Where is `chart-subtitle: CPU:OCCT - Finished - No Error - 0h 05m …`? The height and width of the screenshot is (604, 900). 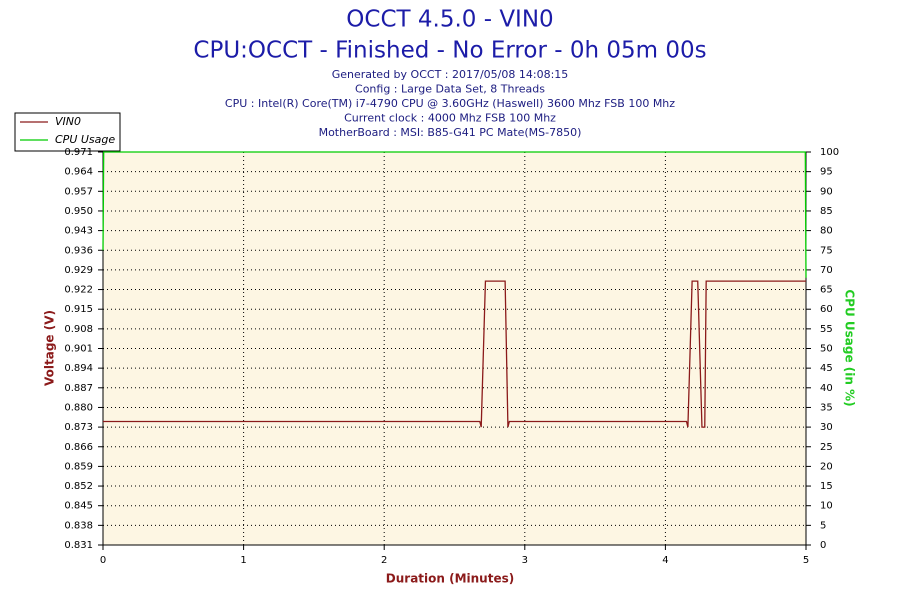
chart-subtitle: CPU:OCCT - Finished - No Error - 0h 05m … is located at coordinates (449, 51).